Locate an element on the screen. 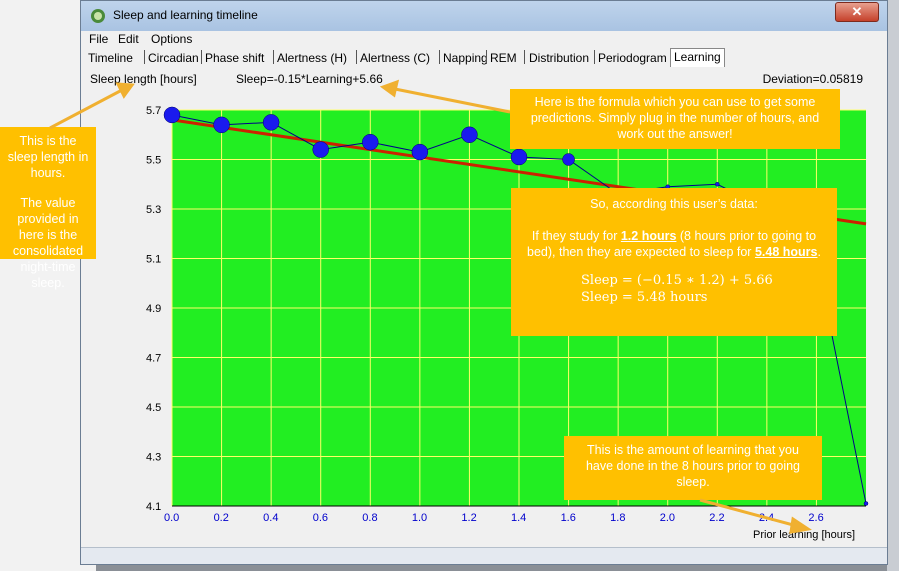 This screenshot has width=899, height=571. prediction-pre: If they study for is located at coordinates (576, 236).